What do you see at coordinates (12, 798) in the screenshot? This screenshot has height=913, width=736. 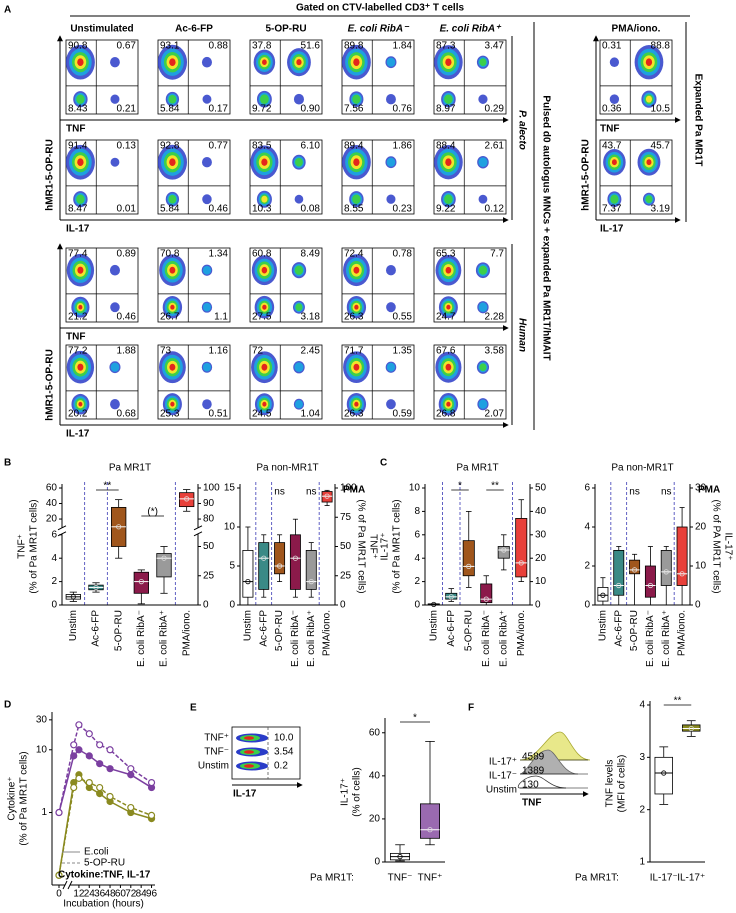 I see `y-axis-label: Cytokine⁺` at bounding box center [12, 798].